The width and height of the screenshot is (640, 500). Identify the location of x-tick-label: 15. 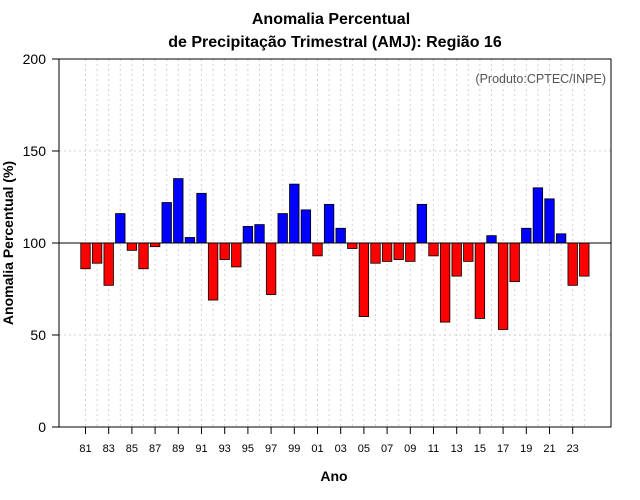
(480, 449).